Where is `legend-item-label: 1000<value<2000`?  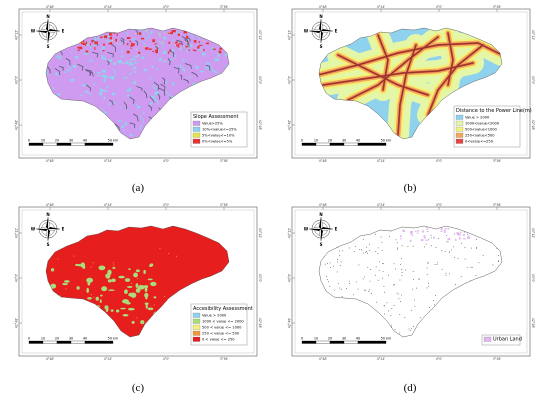 legend-item-label: 1000<value<2000 is located at coordinates (482, 124).